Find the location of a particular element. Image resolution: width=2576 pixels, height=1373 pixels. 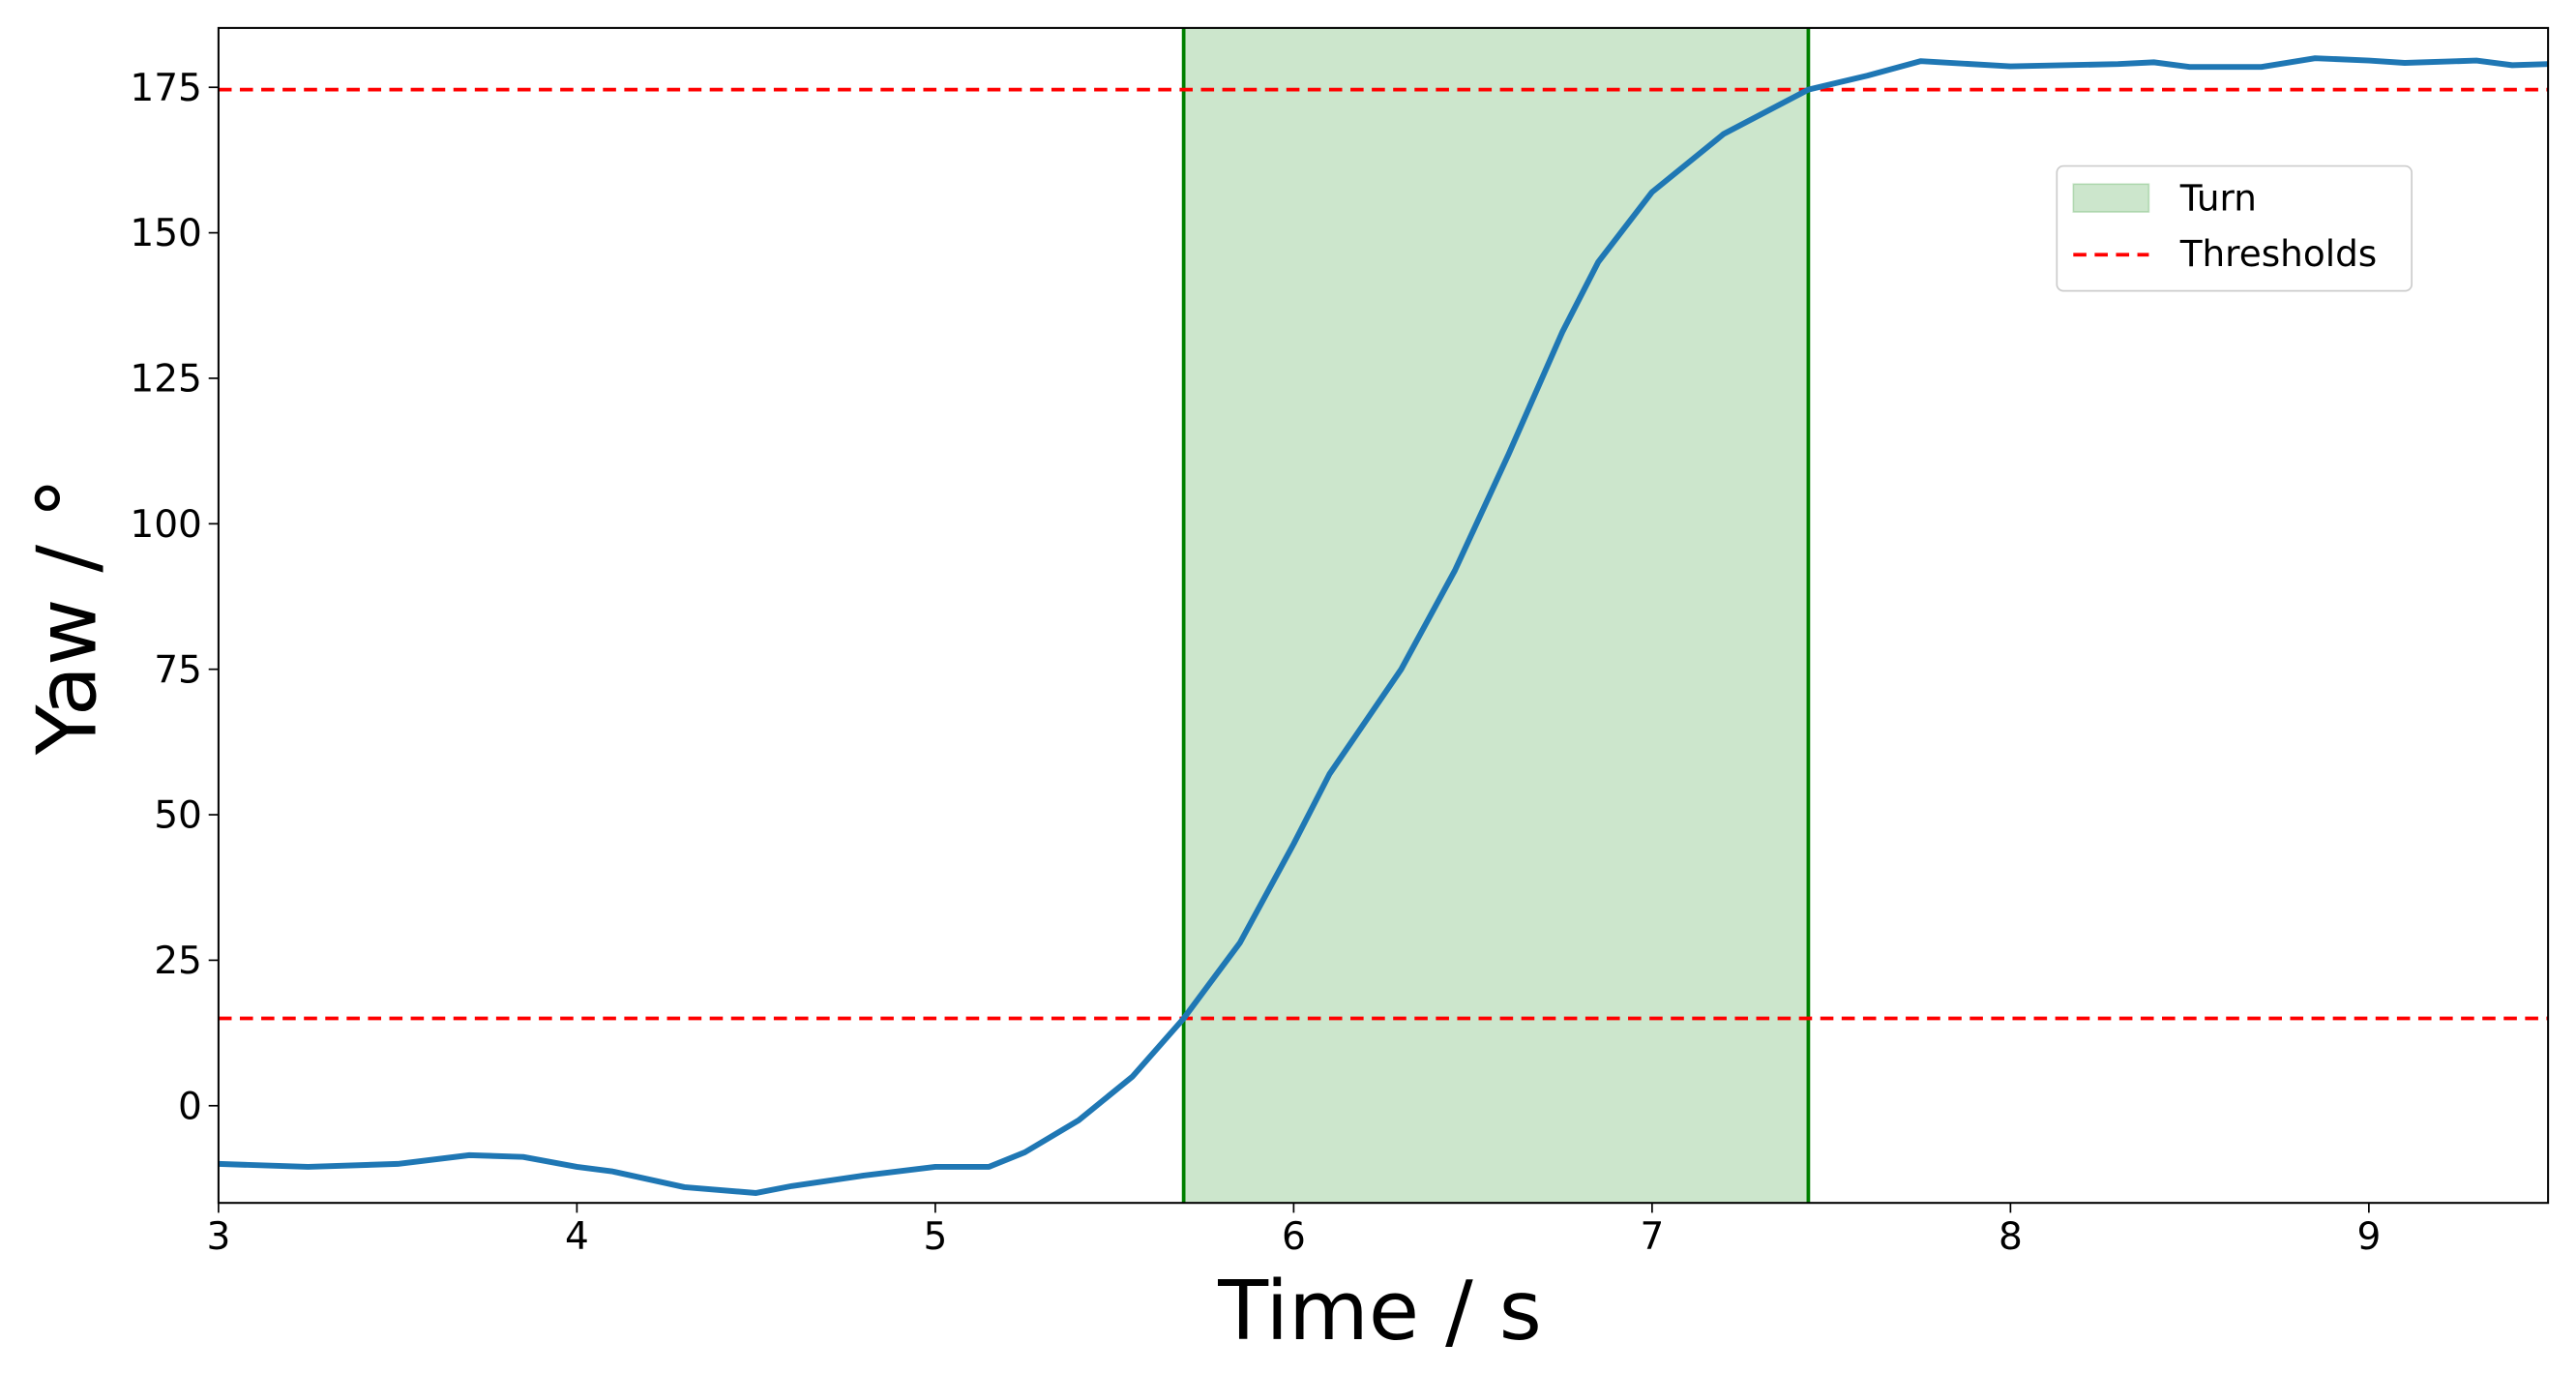

legend-label: Turn is located at coordinates (2218, 197).